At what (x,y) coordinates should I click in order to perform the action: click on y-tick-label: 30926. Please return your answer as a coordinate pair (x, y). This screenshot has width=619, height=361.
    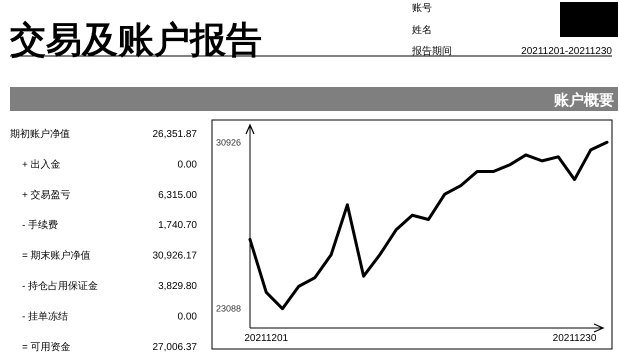
    Looking at the image, I should click on (229, 142).